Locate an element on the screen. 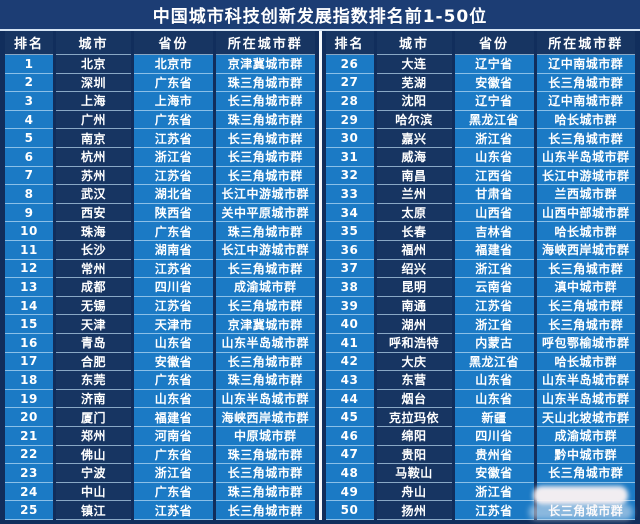 Image resolution: width=640 pixels, height=524 pixels. table-divider is located at coordinates (320, 275).